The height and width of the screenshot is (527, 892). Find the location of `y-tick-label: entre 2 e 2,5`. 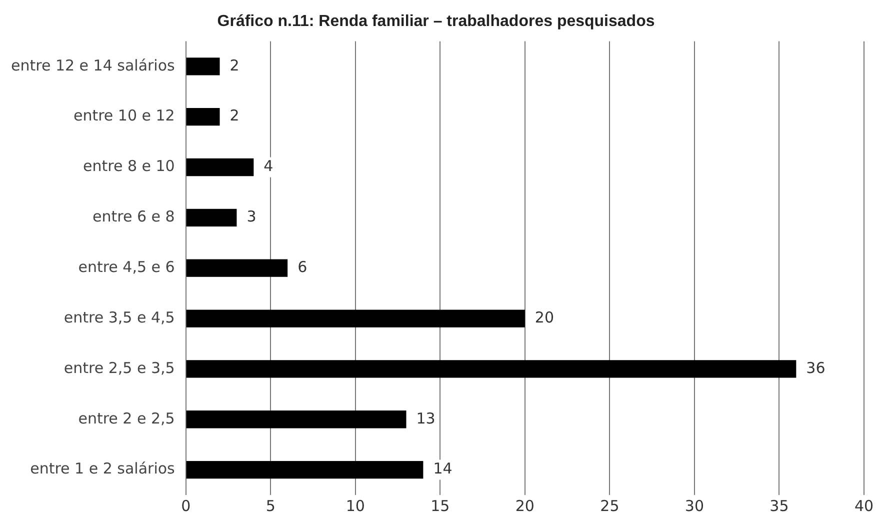

y-tick-label: entre 2 e 2,5 is located at coordinates (126, 418).